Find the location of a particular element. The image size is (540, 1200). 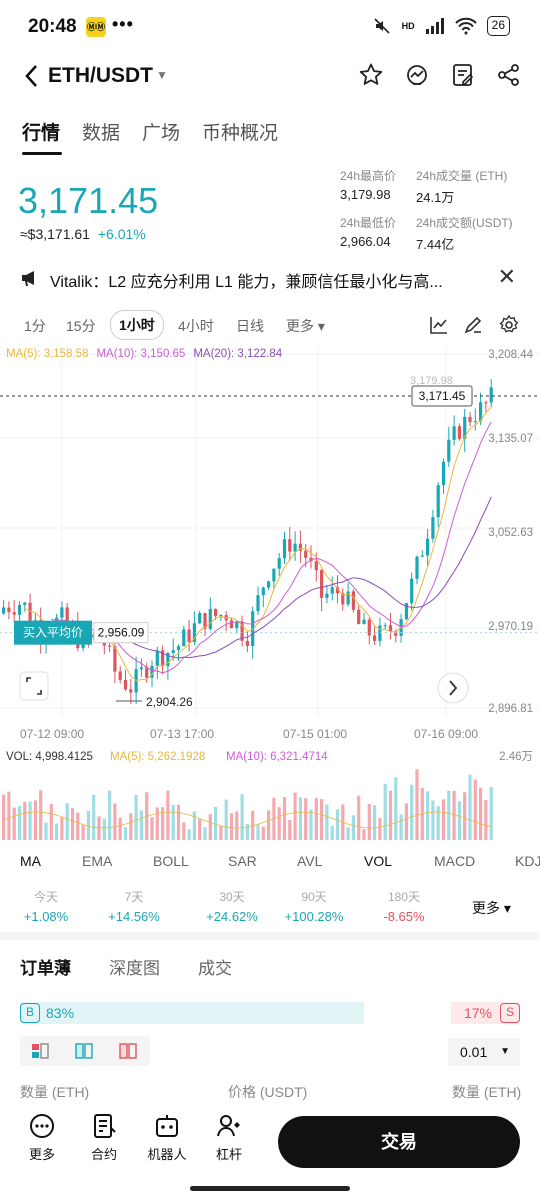

last-price: 3,171.45 is located at coordinates (88, 200).